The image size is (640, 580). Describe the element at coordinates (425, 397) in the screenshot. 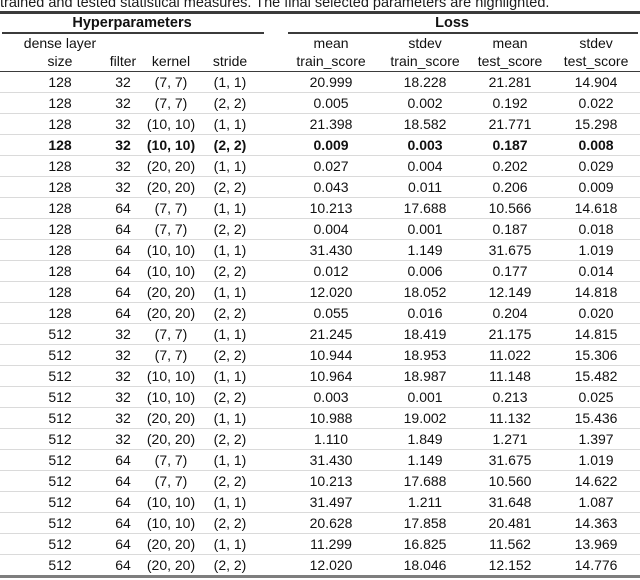

I see `table-cell: 0.001` at that location.